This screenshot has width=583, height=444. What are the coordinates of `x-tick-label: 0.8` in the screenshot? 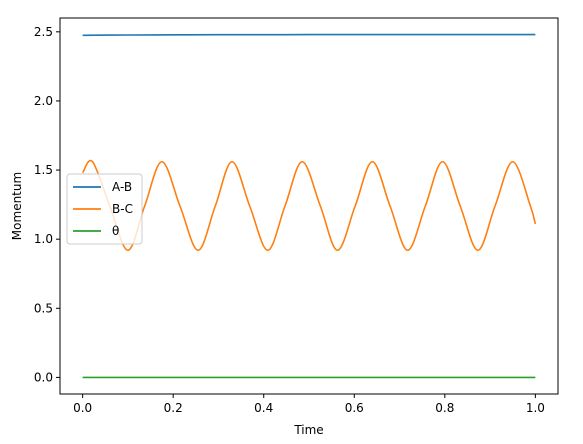 It's located at (444, 408).